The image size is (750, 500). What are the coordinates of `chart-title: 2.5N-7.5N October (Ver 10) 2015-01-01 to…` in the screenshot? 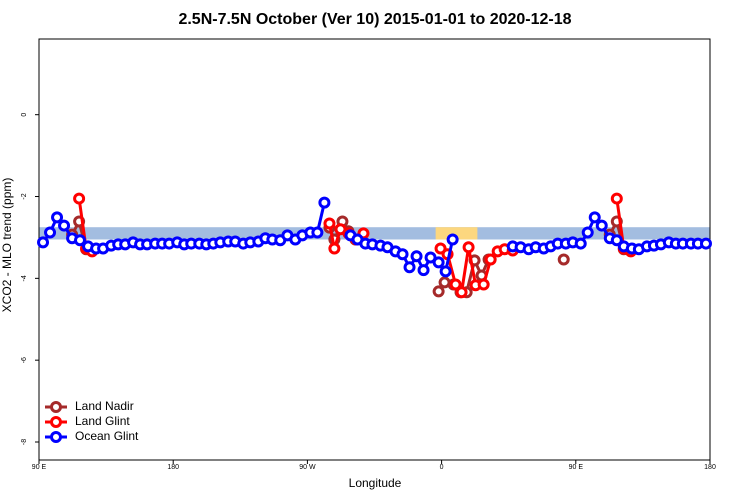 It's located at (374, 19).